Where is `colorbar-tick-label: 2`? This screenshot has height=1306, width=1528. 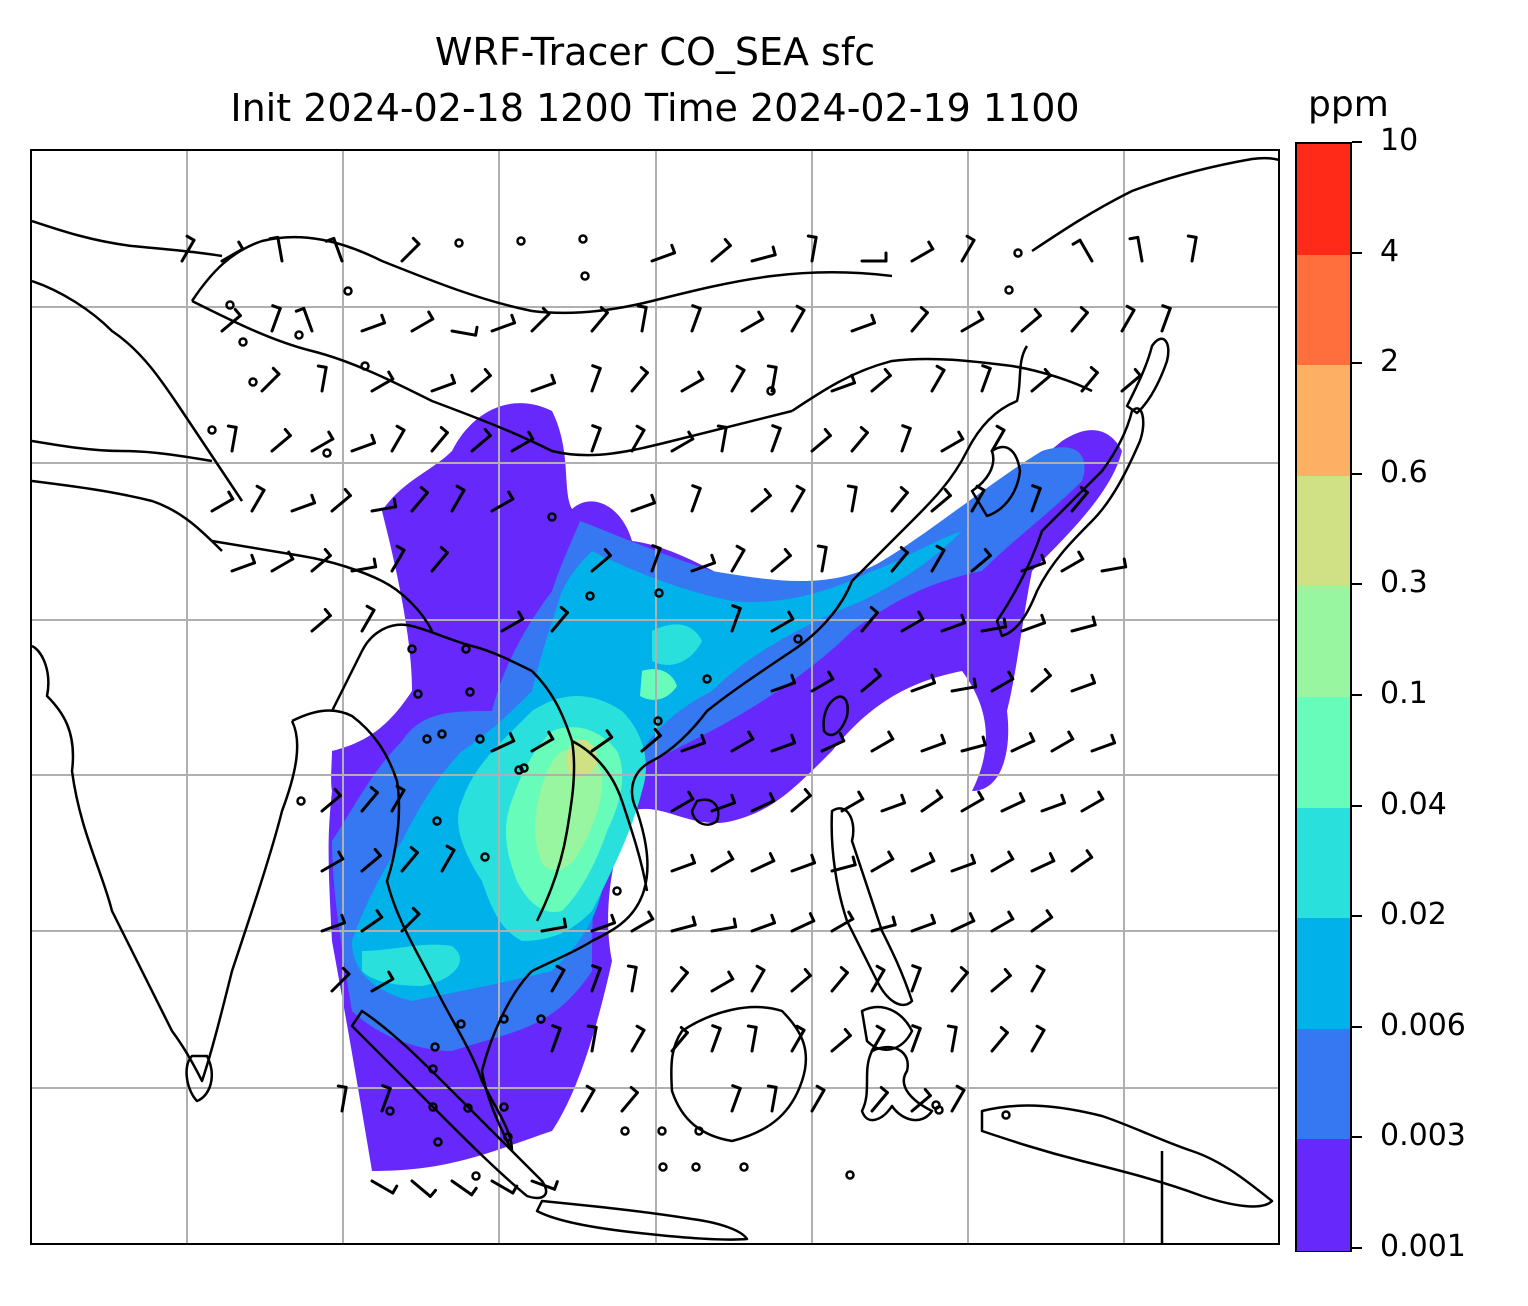 colorbar-tick-label: 2 is located at coordinates (1390, 362).